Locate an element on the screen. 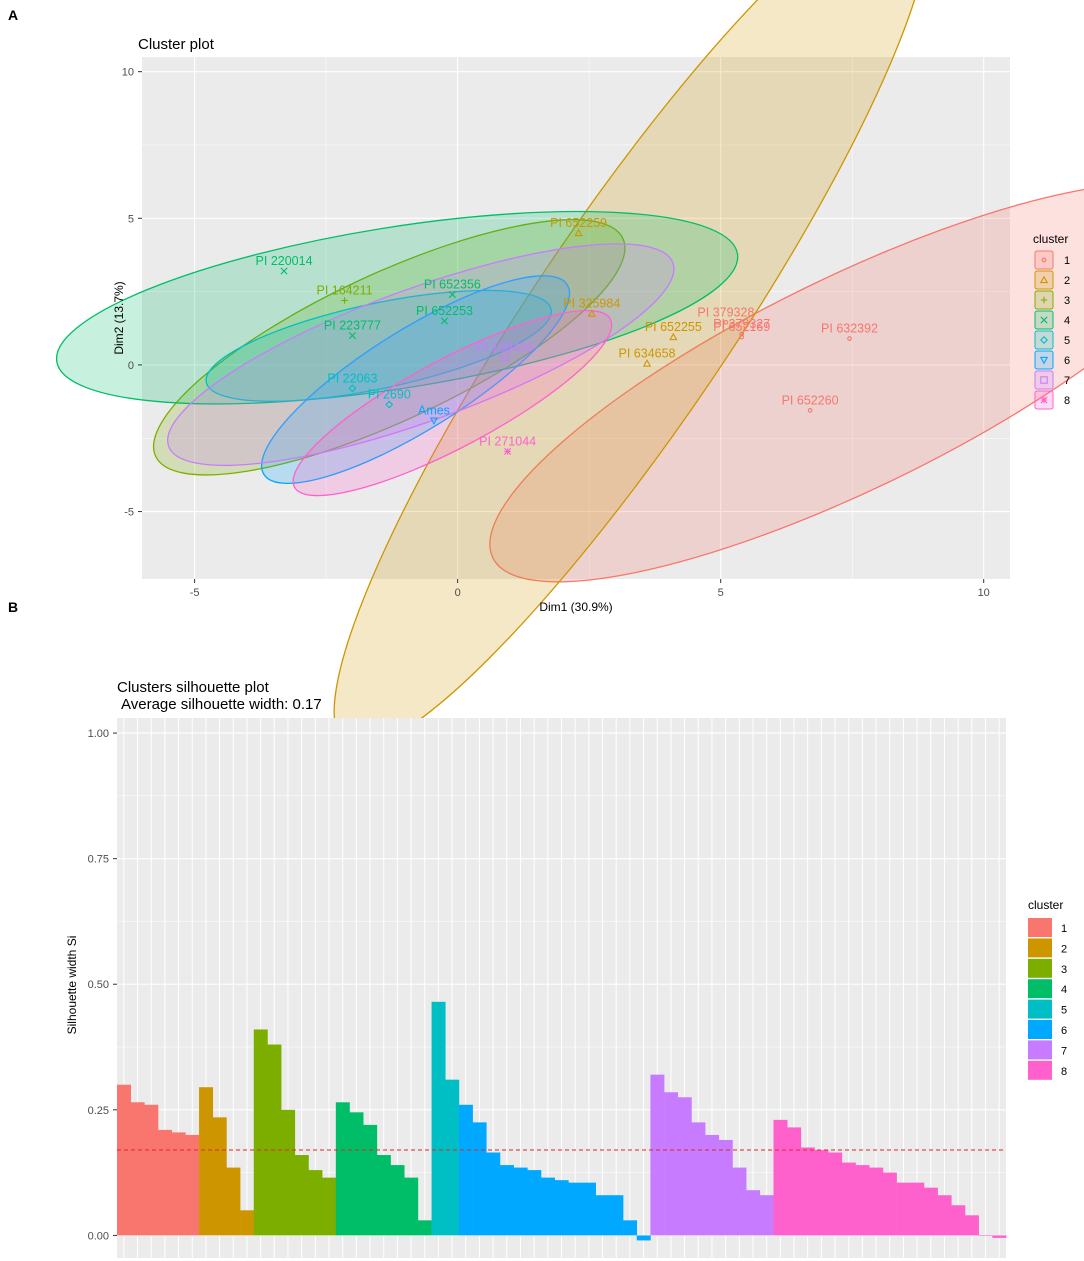  data-point: PI 652259 is located at coordinates (578, 226).